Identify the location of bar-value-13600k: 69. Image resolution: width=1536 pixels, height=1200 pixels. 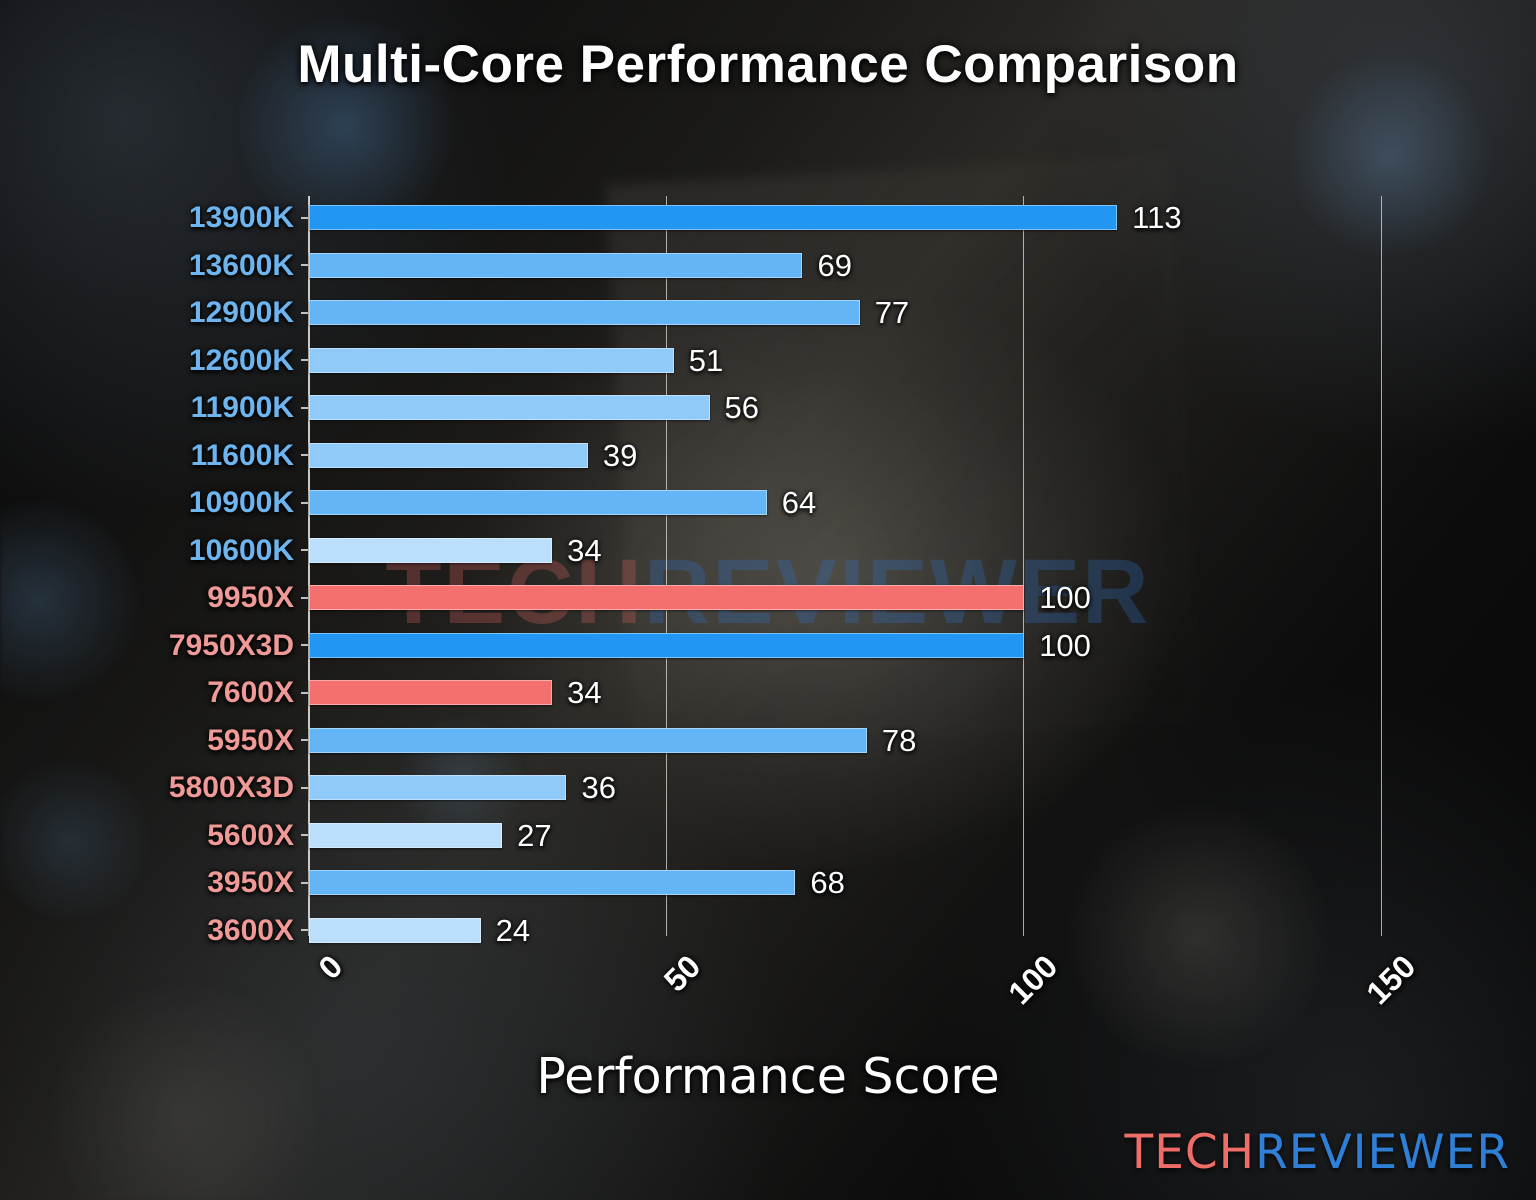
(834, 265).